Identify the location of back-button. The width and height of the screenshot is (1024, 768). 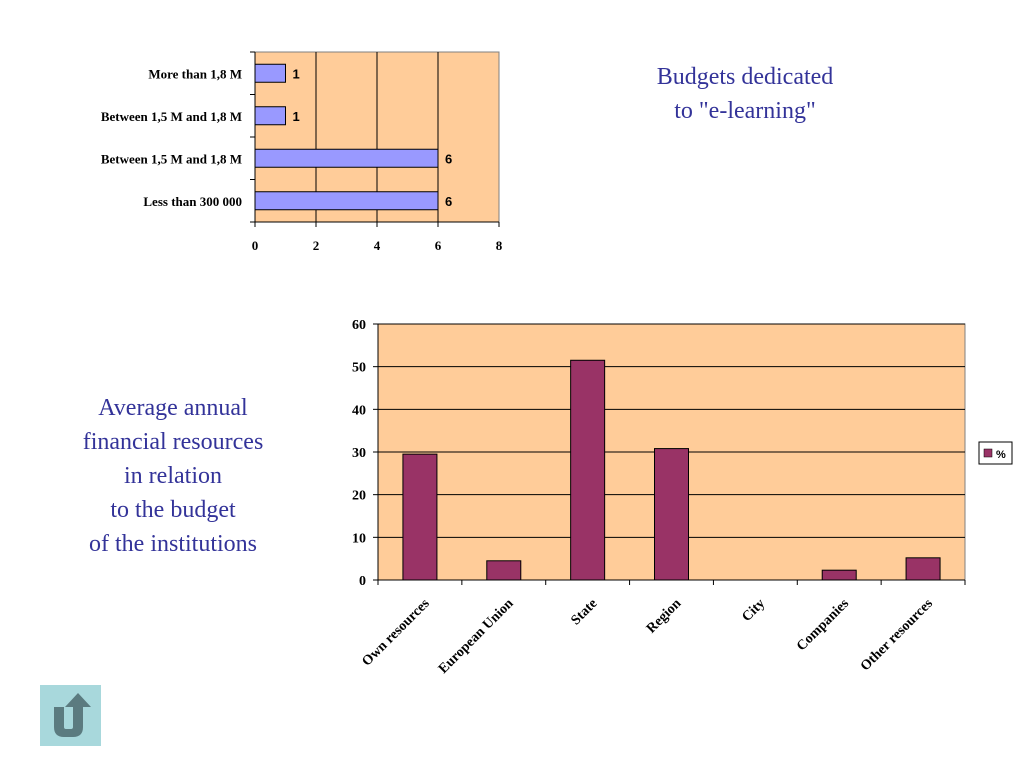
(70, 715).